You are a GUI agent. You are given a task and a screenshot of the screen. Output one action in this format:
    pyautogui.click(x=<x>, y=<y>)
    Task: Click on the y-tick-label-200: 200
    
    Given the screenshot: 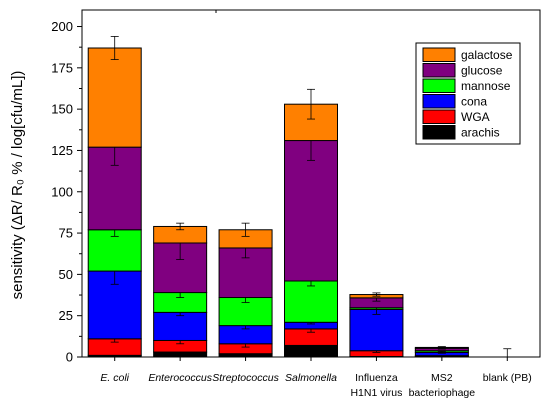 What is the action you would take?
    pyautogui.click(x=62, y=26)
    